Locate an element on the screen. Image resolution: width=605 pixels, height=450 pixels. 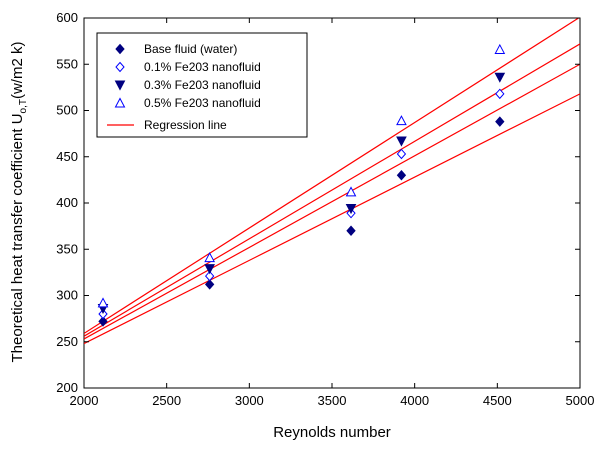
legend-item-regression: Regression line is located at coordinates (167, 125).